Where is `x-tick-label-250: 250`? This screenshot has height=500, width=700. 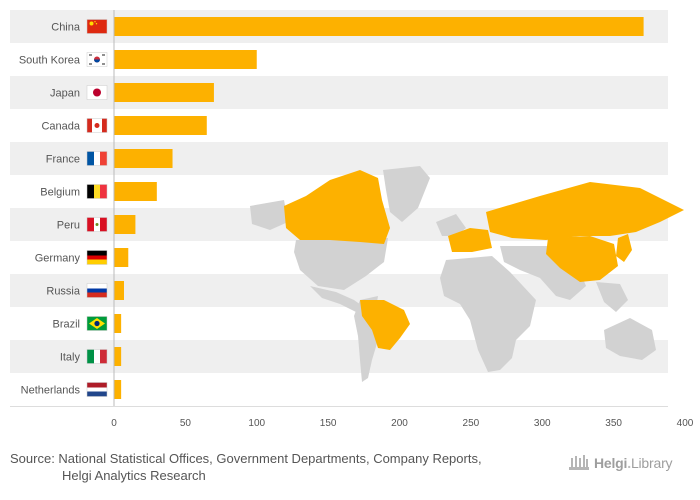 x-tick-label-250: 250 is located at coordinates (471, 423).